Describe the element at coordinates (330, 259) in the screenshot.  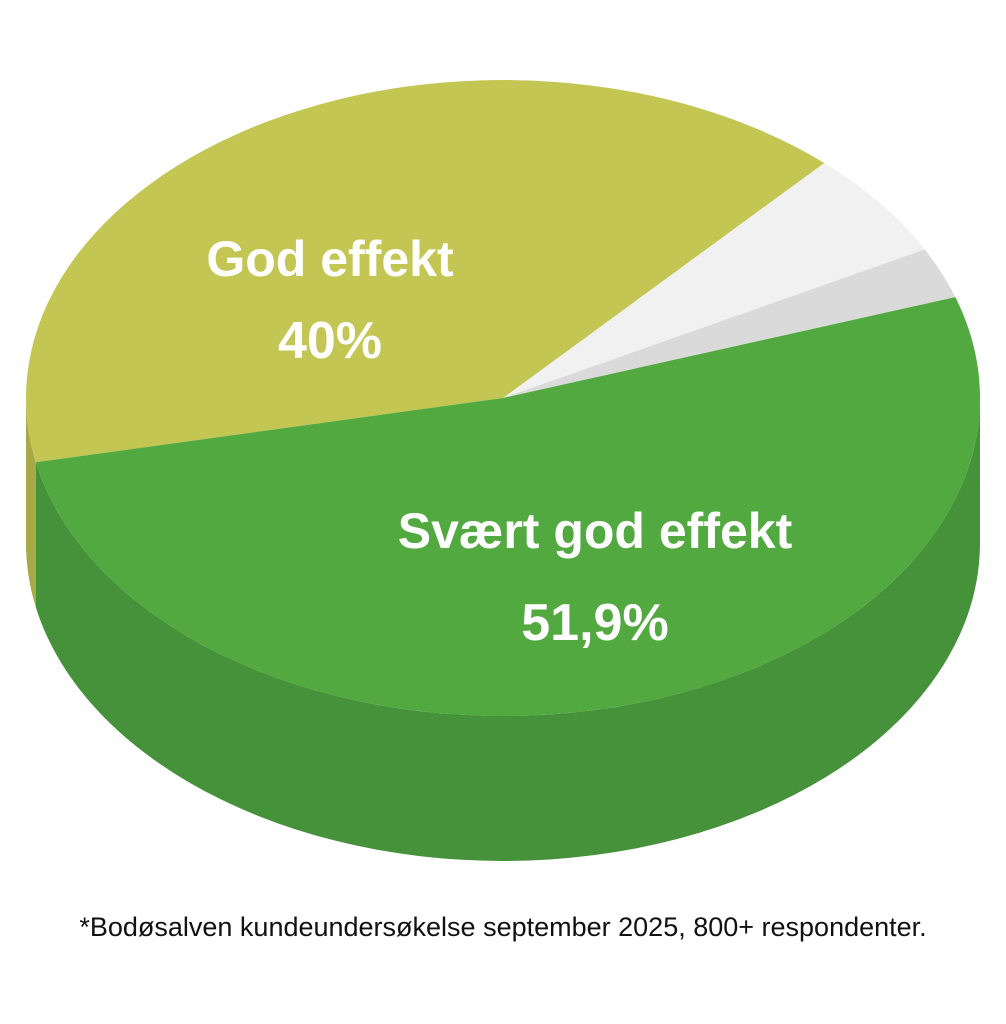
I see `slice-label-god-effekt: God effekt` at that location.